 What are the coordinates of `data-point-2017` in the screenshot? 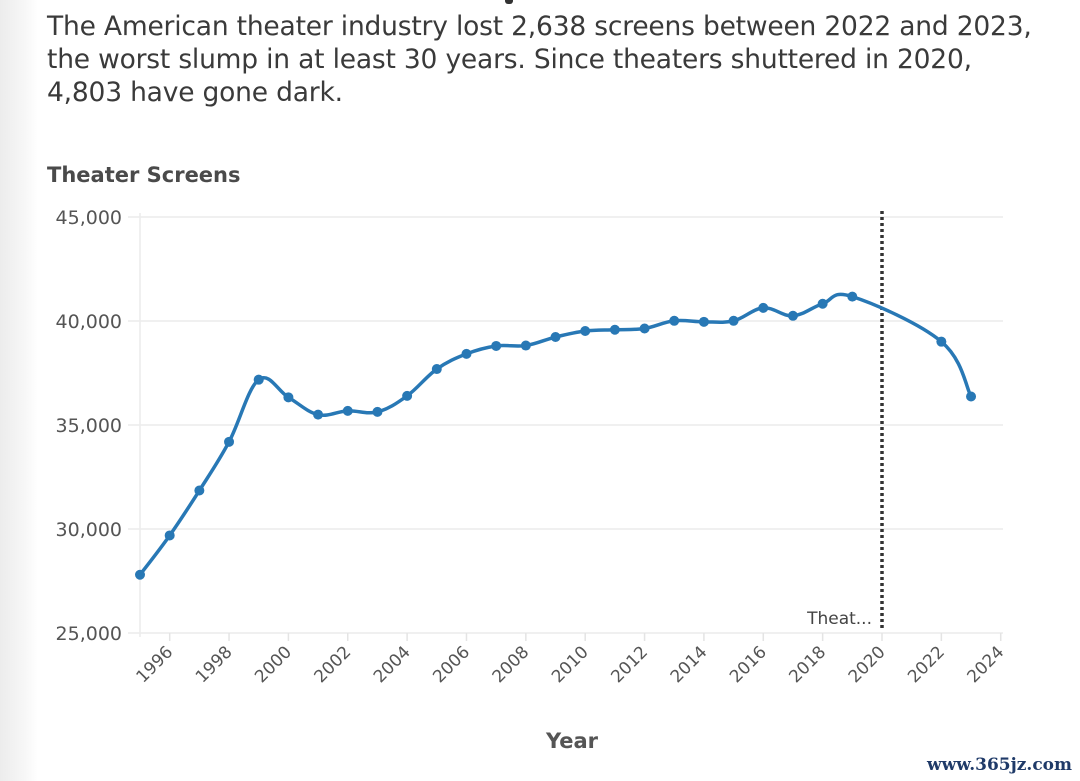 It's located at (792, 315).